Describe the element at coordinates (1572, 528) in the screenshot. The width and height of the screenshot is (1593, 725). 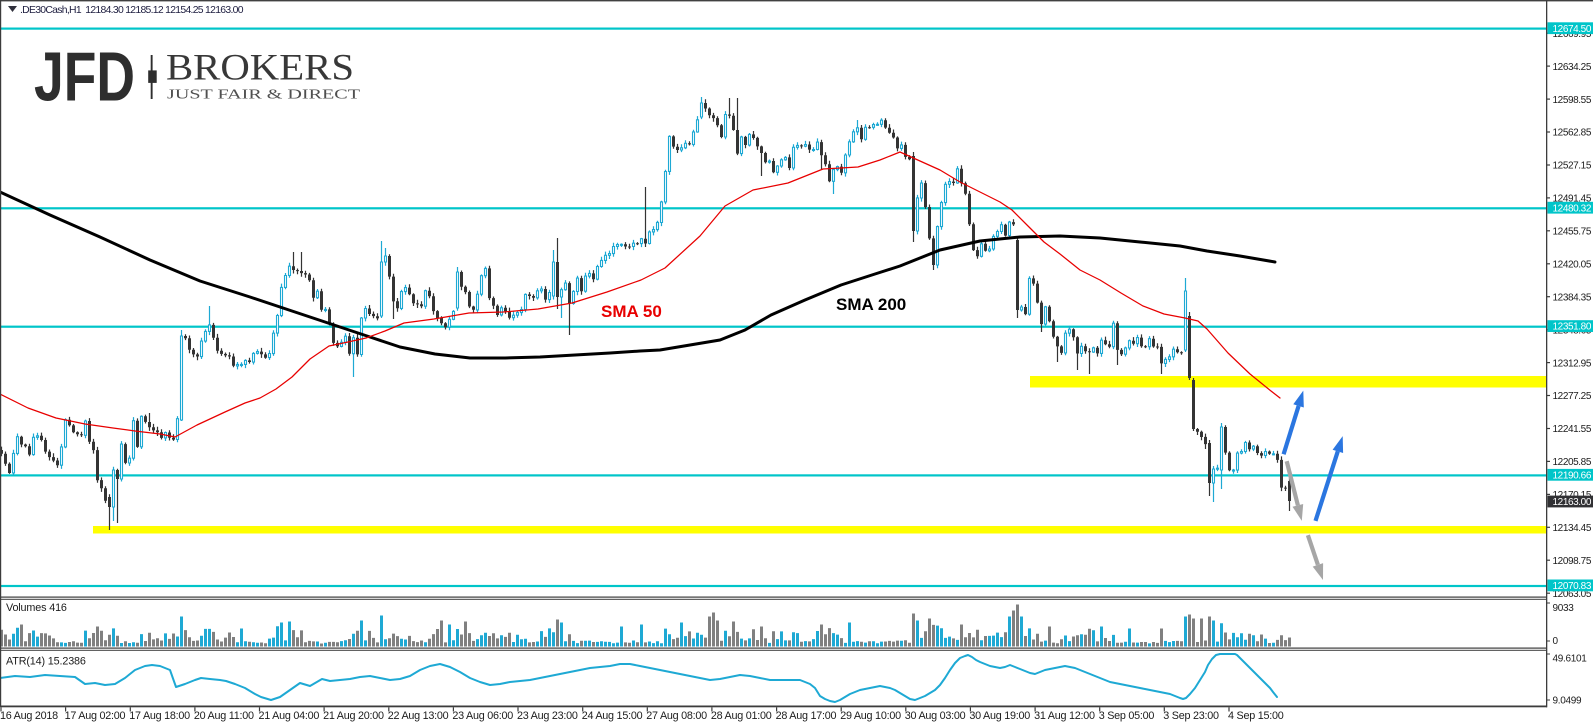
I see `svg-text: 12134.45` at that location.